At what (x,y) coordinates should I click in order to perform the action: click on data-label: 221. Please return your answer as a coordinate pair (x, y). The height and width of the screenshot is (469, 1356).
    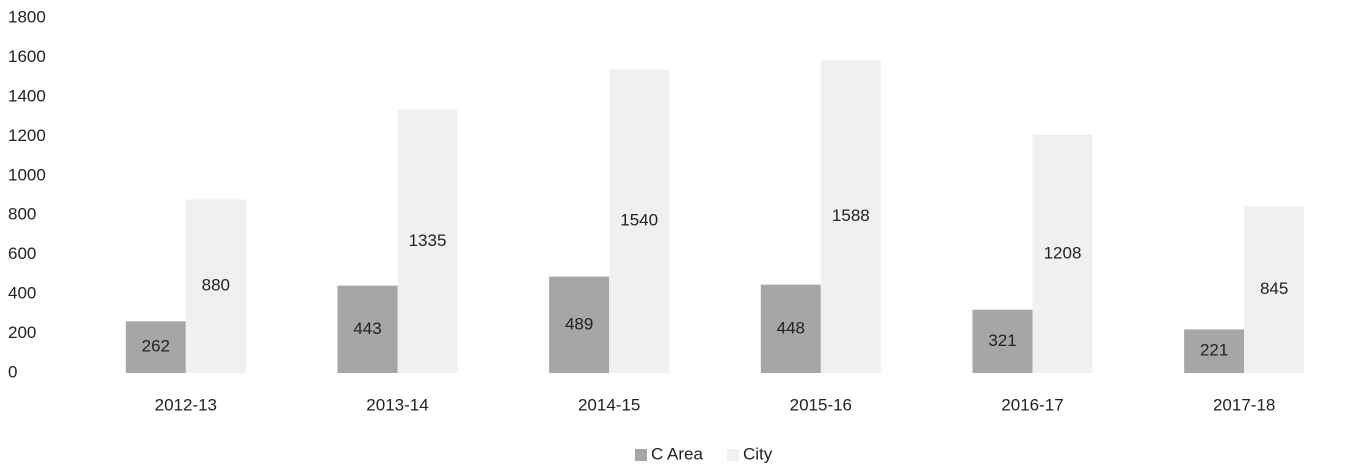
    Looking at the image, I should click on (1214, 350).